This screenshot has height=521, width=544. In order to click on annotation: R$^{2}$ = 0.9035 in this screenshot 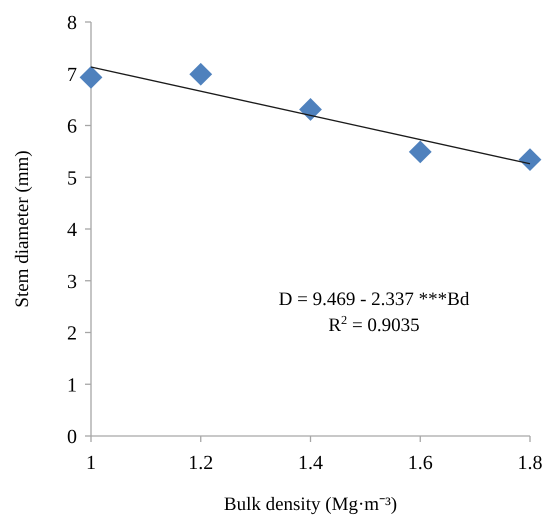, I will do `click(374, 324)`.